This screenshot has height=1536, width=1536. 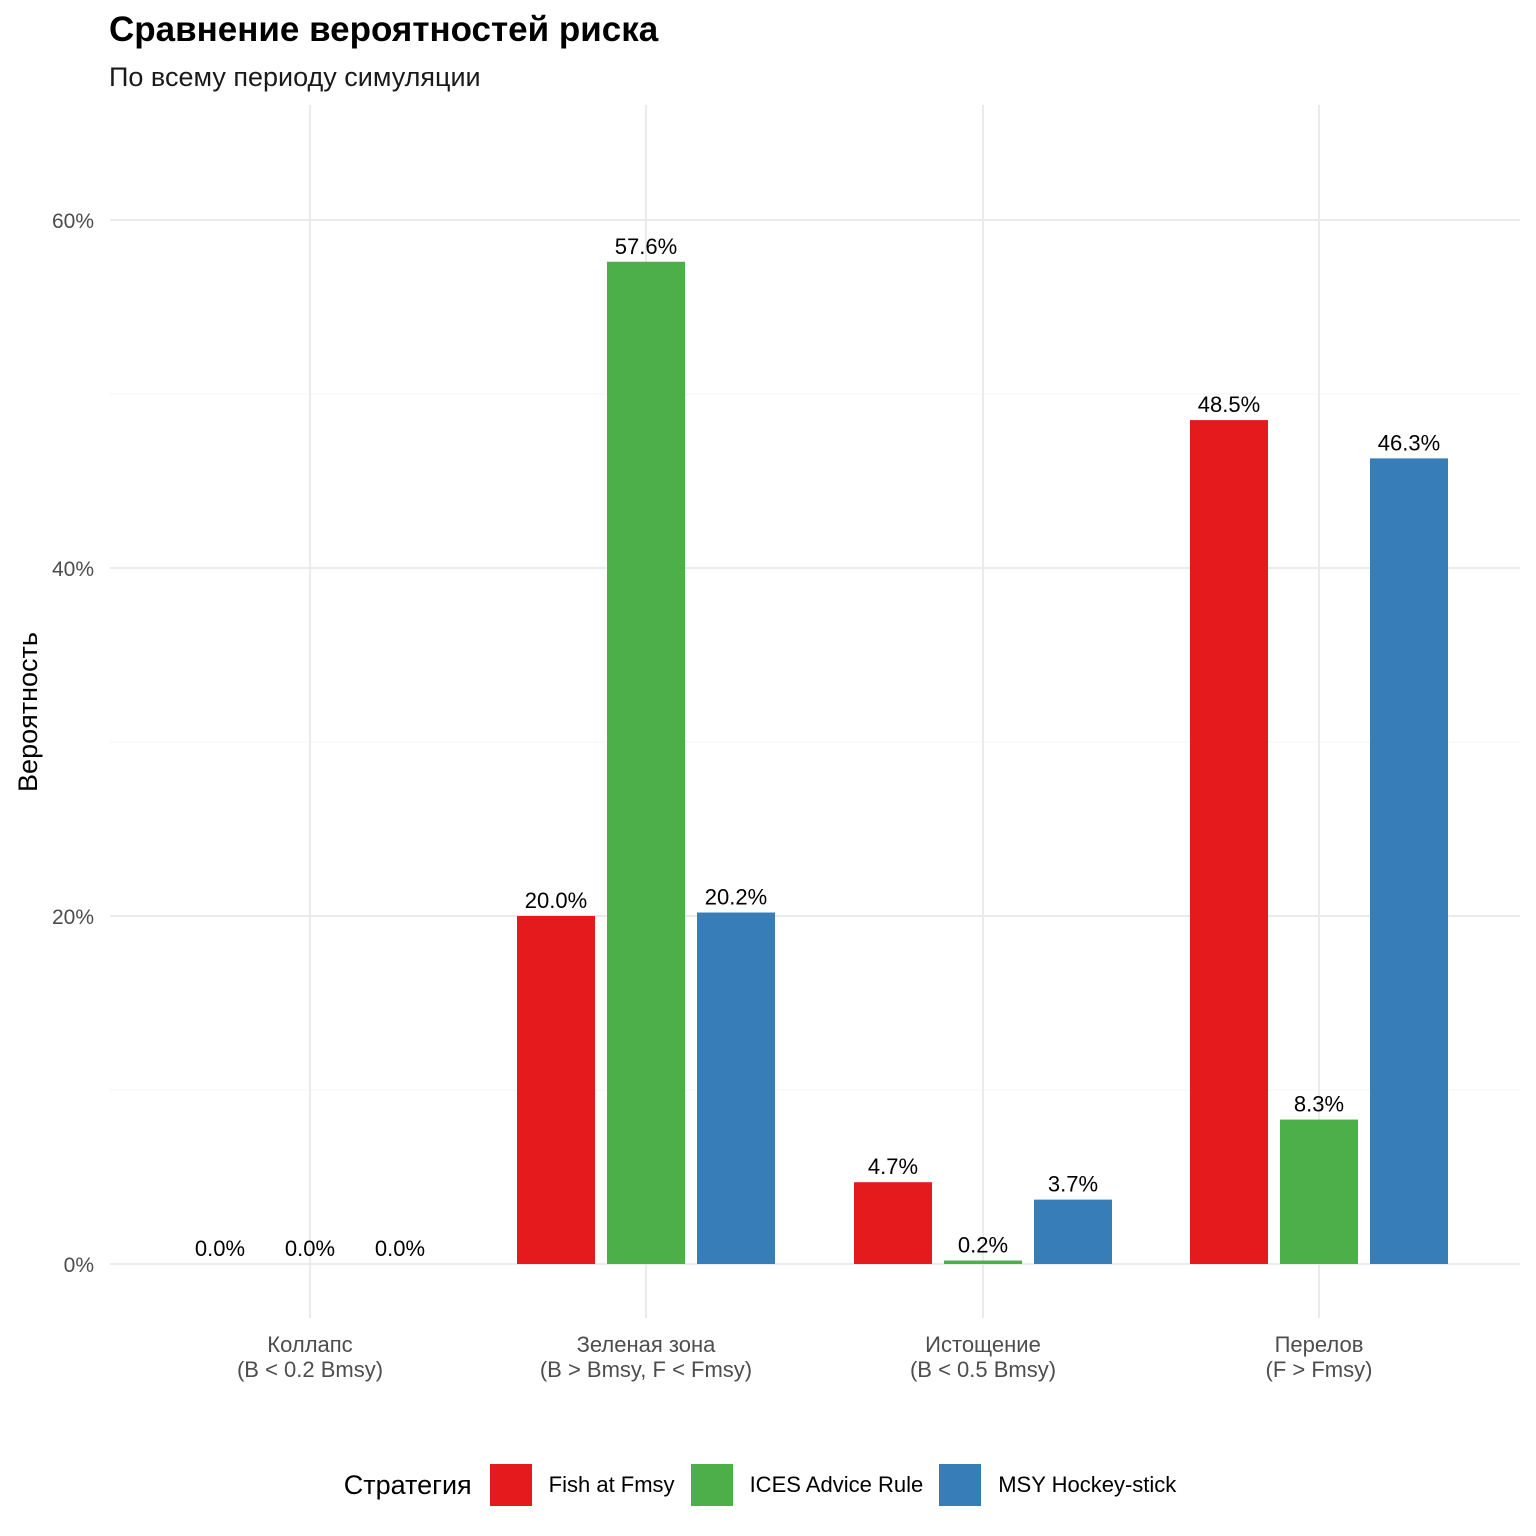 I want to click on x-tick-label-line: Перелов, so click(x=1319, y=1344).